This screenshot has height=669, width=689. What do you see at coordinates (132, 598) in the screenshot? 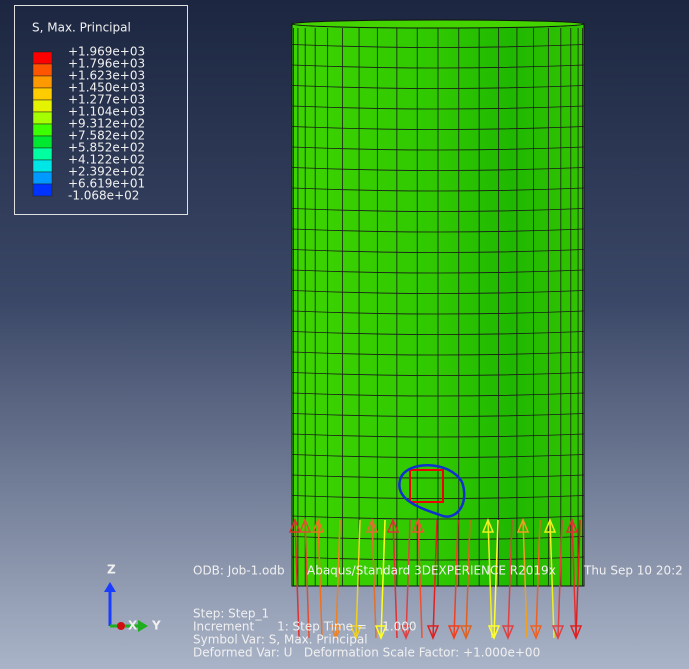
I see `triad: Z X Y` at bounding box center [132, 598].